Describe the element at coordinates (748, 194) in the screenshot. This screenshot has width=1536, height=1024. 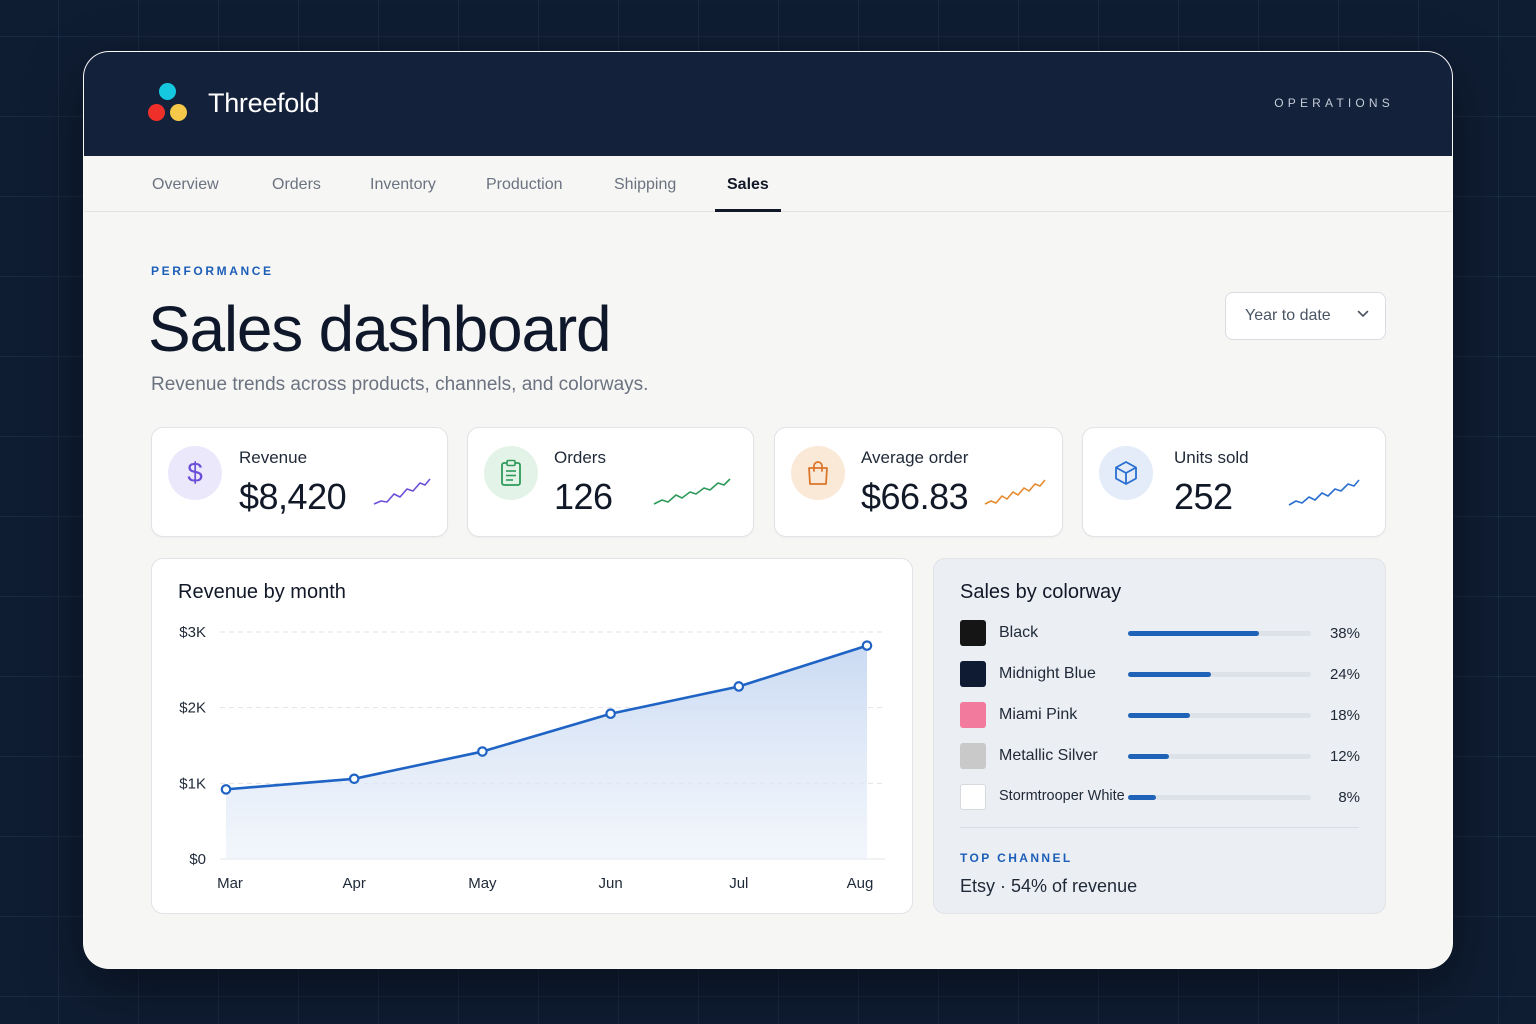
I see `tab-sales: Sales` at that location.